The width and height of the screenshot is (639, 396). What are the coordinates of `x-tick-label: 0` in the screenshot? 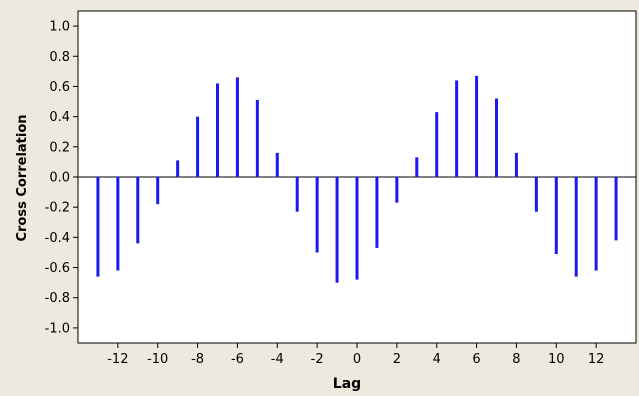 It's located at (357, 359).